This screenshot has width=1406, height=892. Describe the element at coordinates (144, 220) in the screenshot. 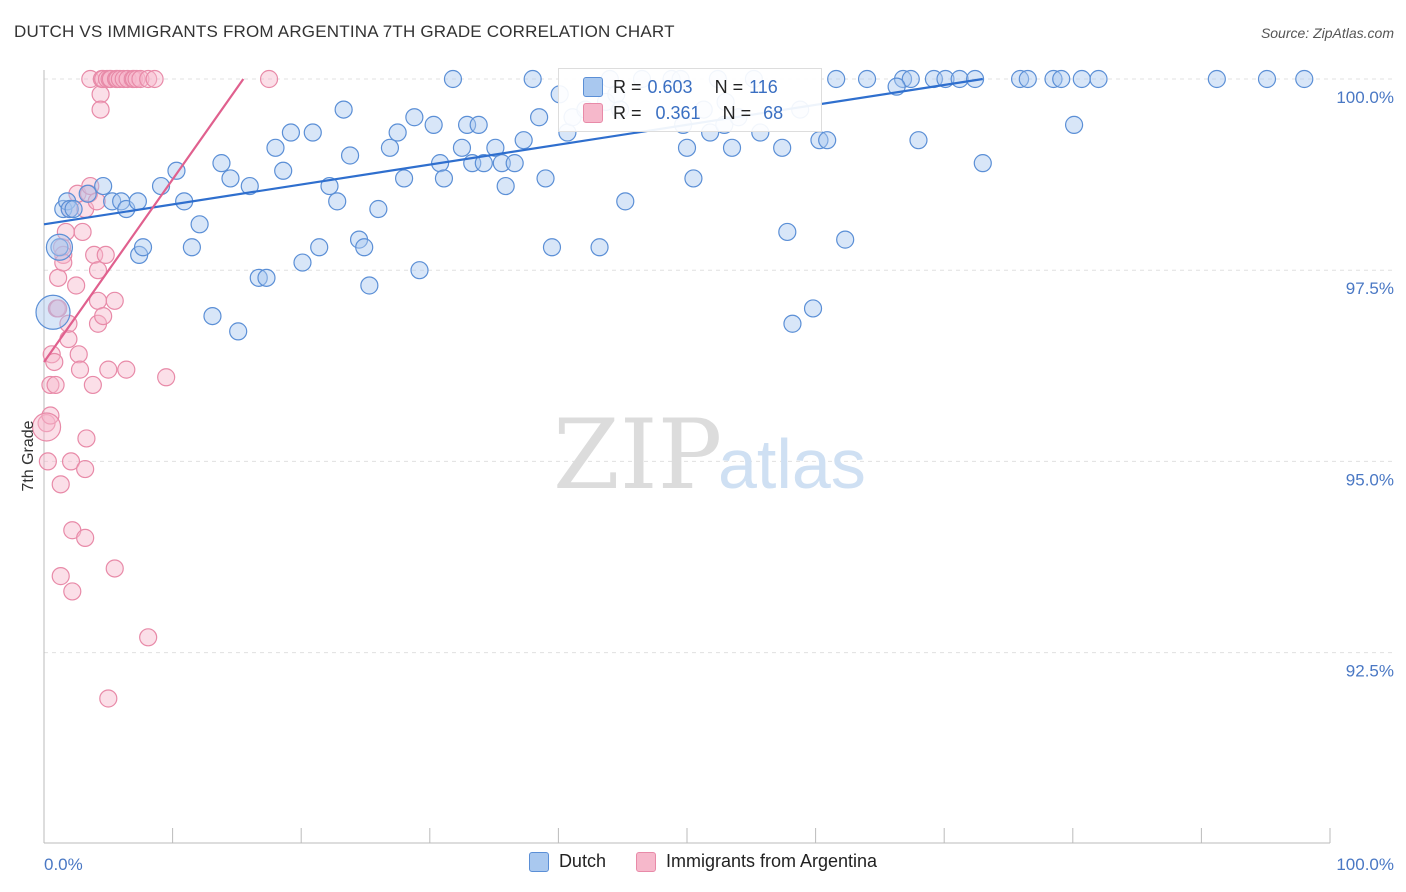

I see `argentina-trend-line` at that location.